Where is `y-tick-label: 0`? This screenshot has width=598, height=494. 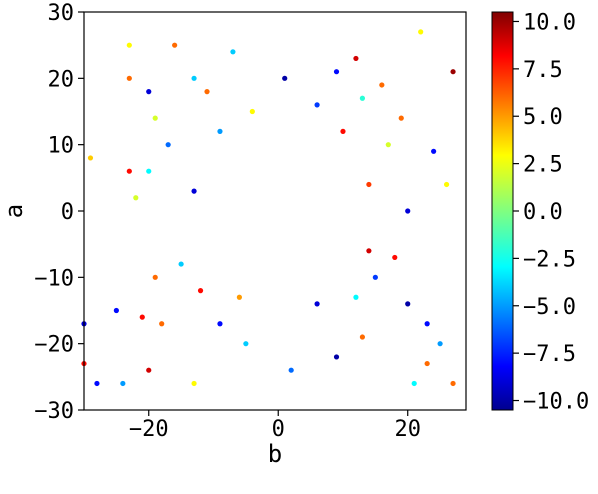
y-tick-label: 0 is located at coordinates (67, 212).